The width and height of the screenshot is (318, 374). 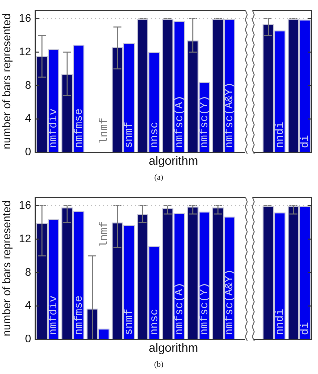 I want to click on text: (b), so click(x=159, y=364).